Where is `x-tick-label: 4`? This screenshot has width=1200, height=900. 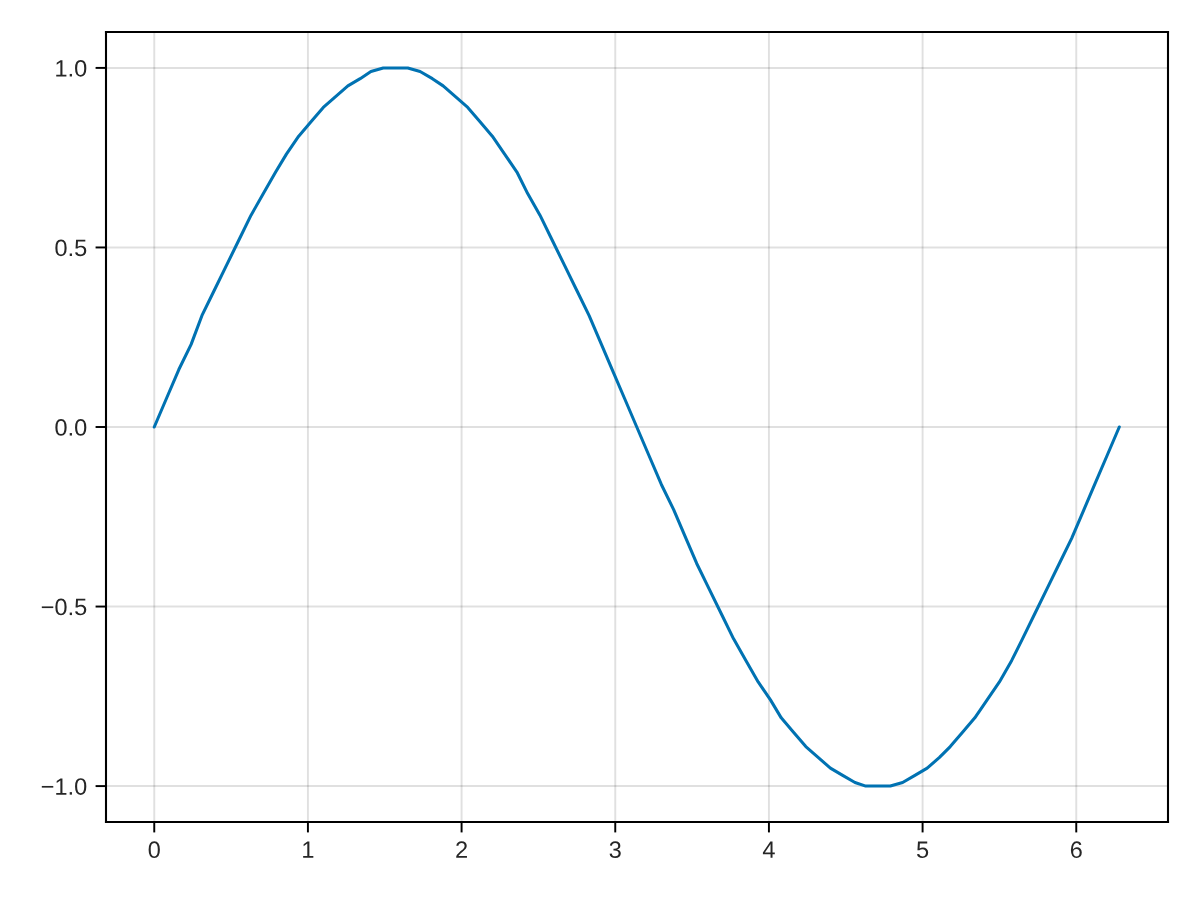
x-tick-label: 4 is located at coordinates (768, 849).